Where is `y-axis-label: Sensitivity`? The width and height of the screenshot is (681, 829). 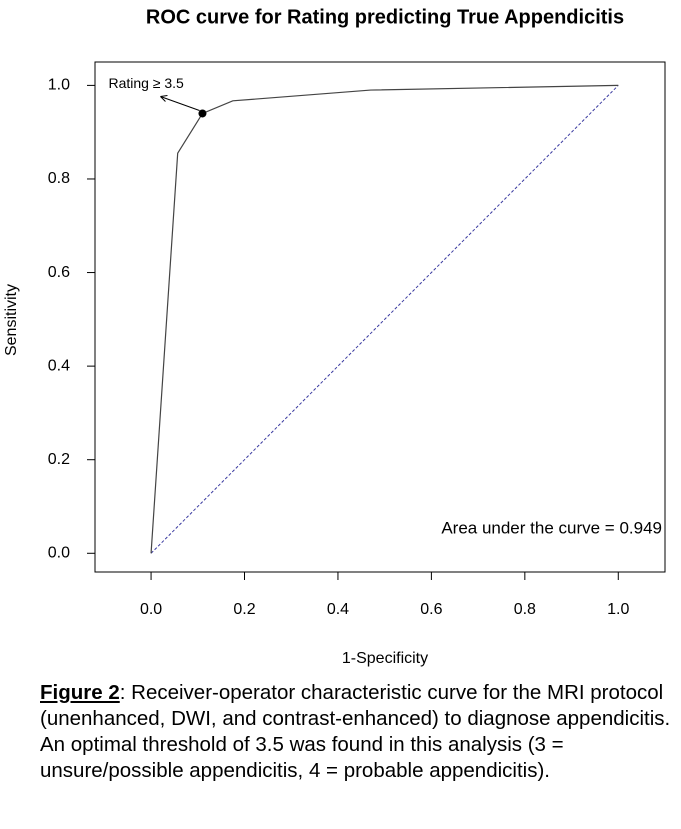 y-axis-label: Sensitivity is located at coordinates (11, 320).